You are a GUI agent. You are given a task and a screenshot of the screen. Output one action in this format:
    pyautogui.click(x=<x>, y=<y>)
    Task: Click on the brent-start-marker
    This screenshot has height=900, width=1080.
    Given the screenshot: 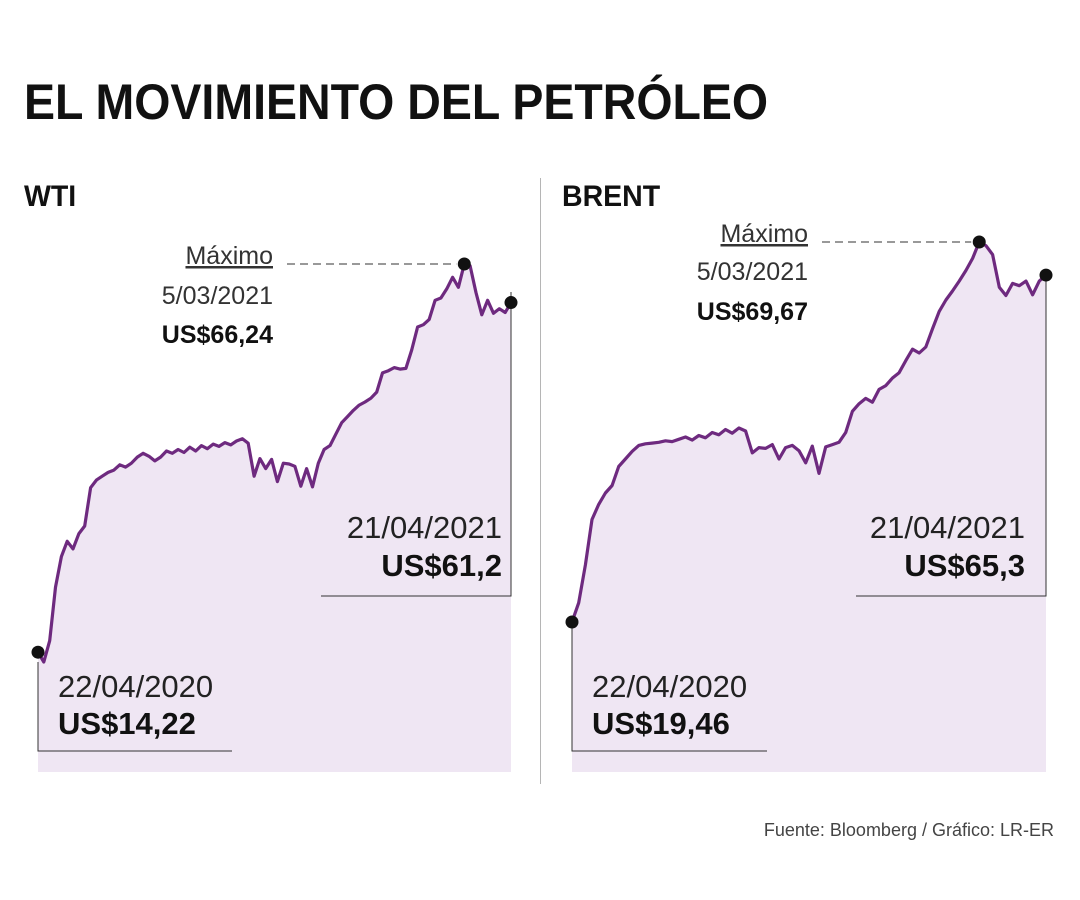 What is the action you would take?
    pyautogui.click(x=572, y=622)
    